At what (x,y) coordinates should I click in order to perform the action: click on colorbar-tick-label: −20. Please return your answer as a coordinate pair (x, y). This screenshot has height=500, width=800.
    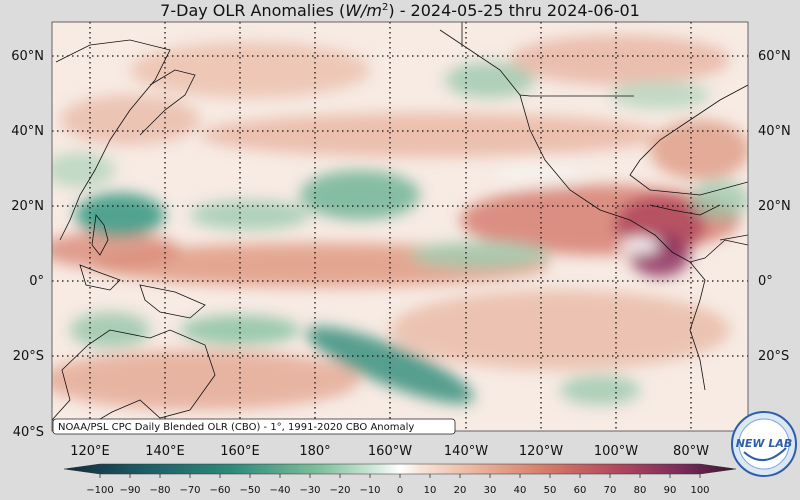
    Looking at the image, I should click on (339, 490).